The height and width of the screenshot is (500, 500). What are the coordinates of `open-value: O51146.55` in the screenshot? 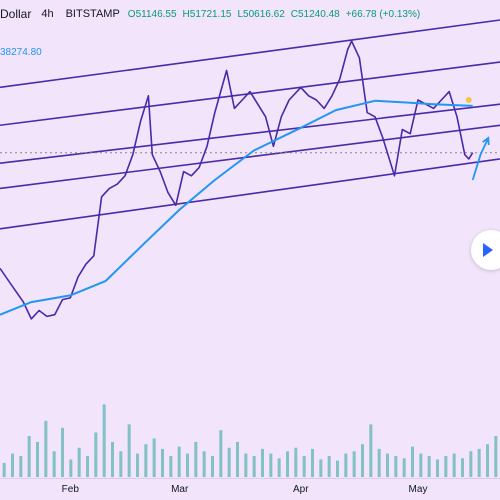 It's located at (152, 14).